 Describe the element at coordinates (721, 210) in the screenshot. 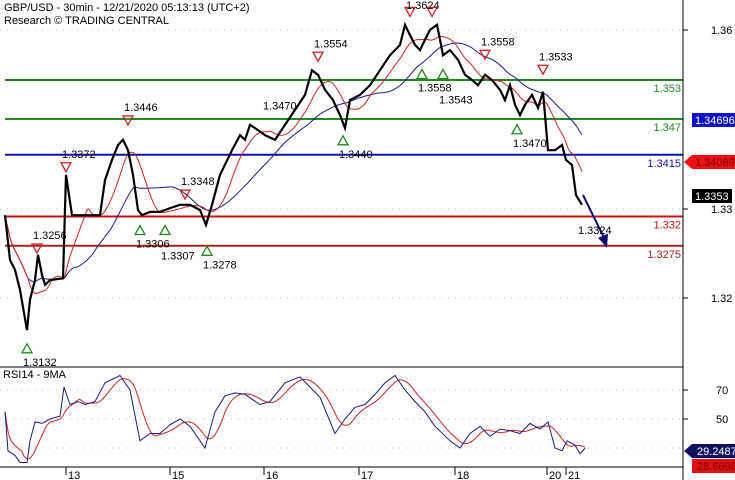

I see `y-tick-label: 1.33` at that location.